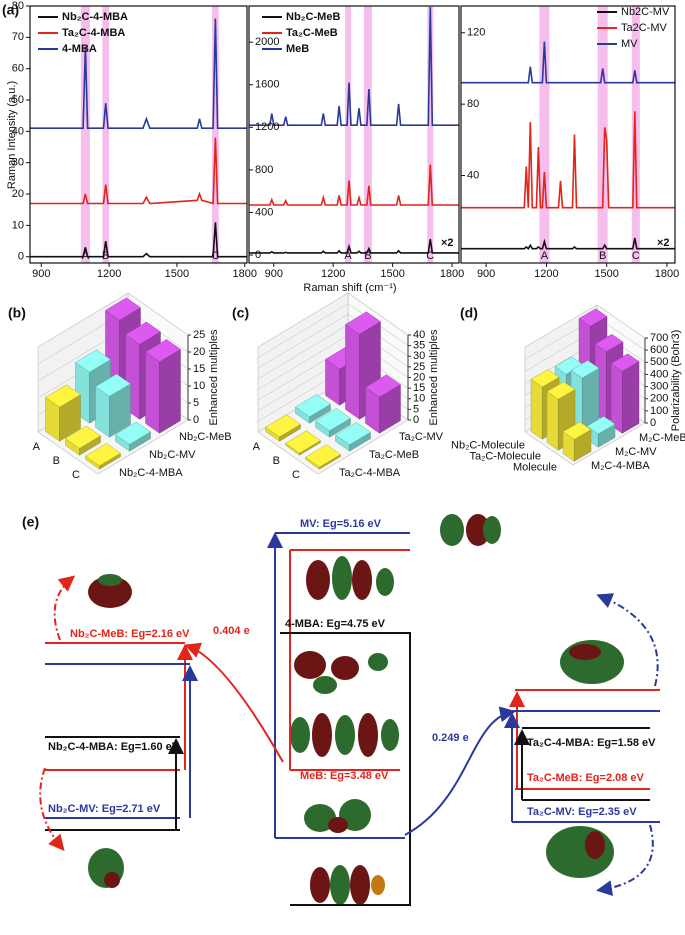 The image size is (685, 935). What do you see at coordinates (394, 455) in the screenshot?
I see `series-label: Ta₂C-MeB` at bounding box center [394, 455].